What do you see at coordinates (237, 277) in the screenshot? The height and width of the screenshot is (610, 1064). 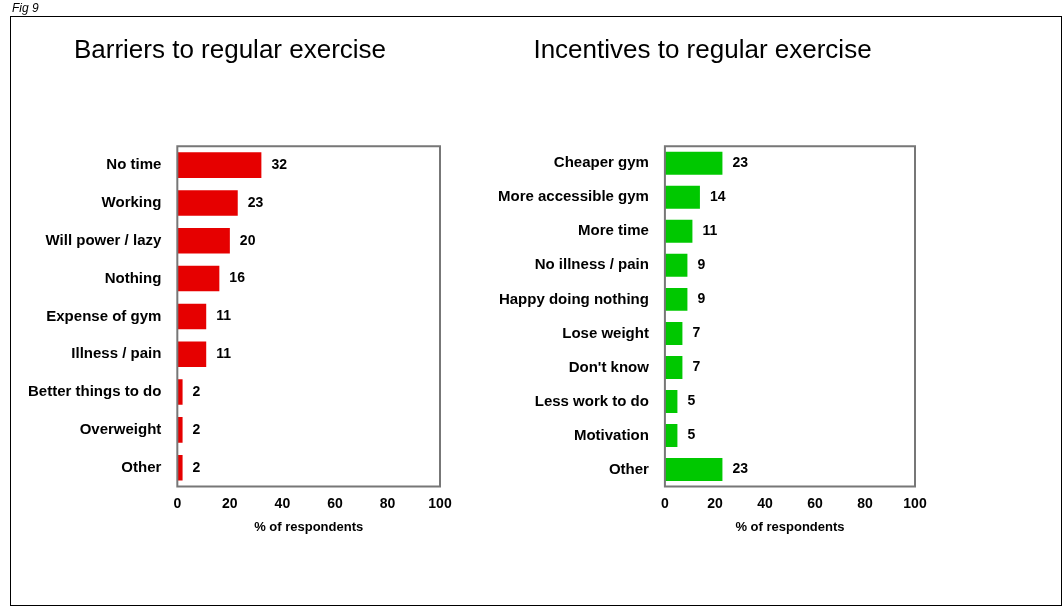 I see `data-label: 16` at bounding box center [237, 277].